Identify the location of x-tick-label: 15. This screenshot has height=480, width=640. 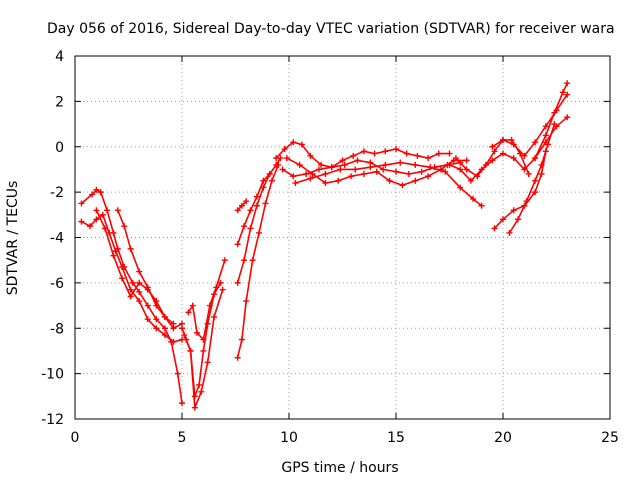
(396, 438).